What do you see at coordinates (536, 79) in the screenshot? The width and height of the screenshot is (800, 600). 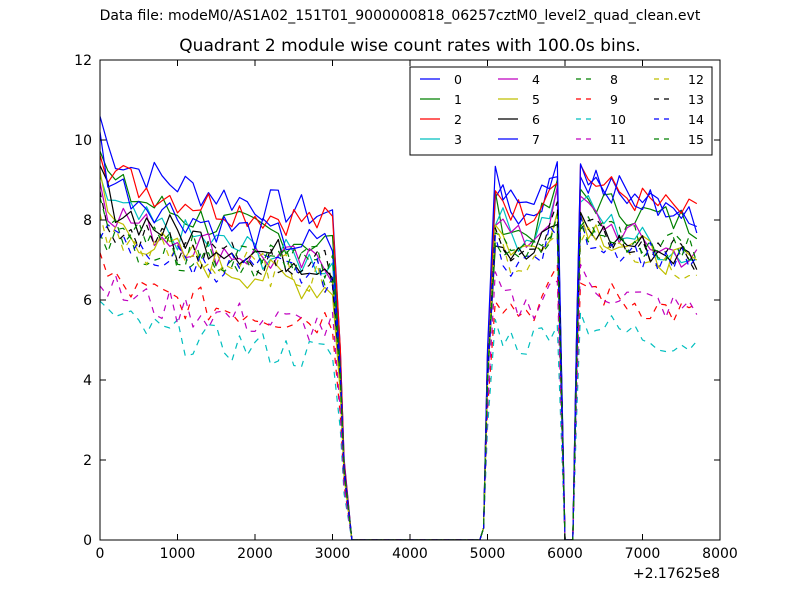 I see `legend-label-4: 4` at bounding box center [536, 79].